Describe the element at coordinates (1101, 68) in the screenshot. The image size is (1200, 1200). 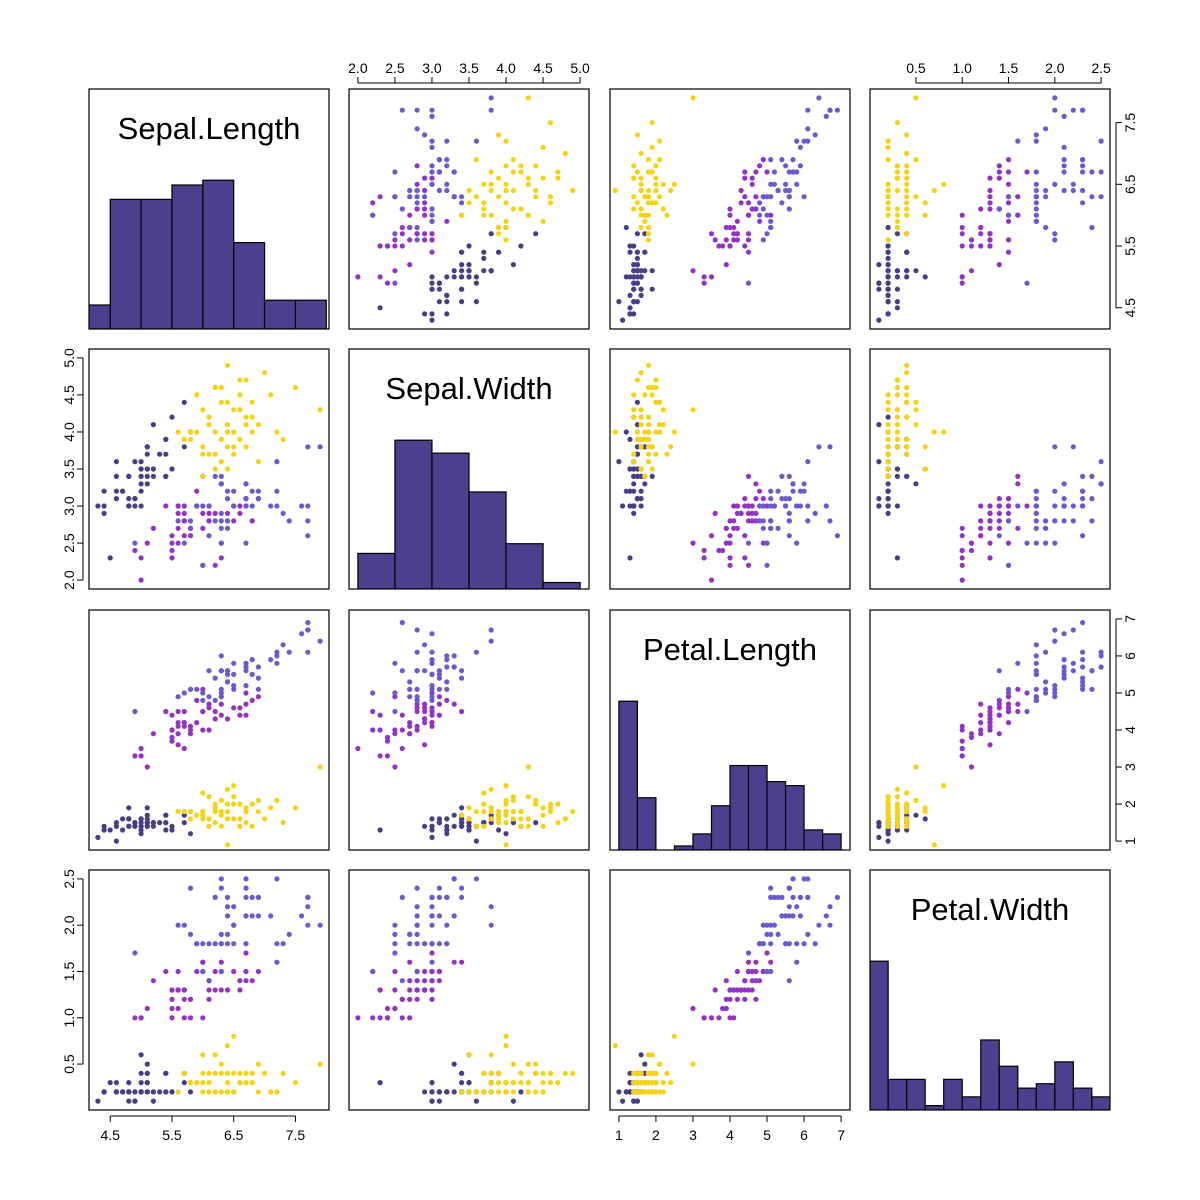
I see `tick-label: 2.5` at that location.